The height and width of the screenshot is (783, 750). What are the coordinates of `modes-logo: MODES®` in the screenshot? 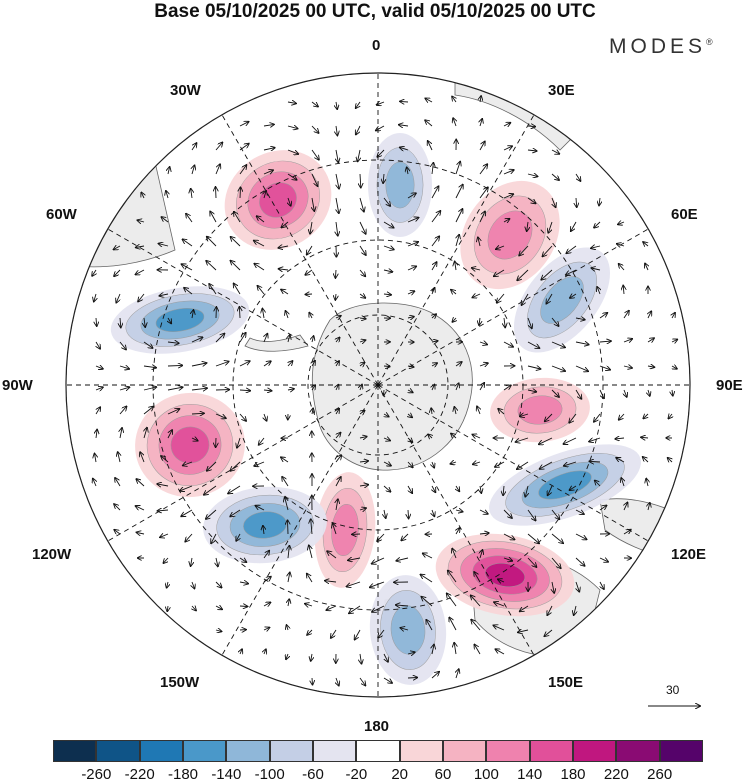 It's located at (661, 47).